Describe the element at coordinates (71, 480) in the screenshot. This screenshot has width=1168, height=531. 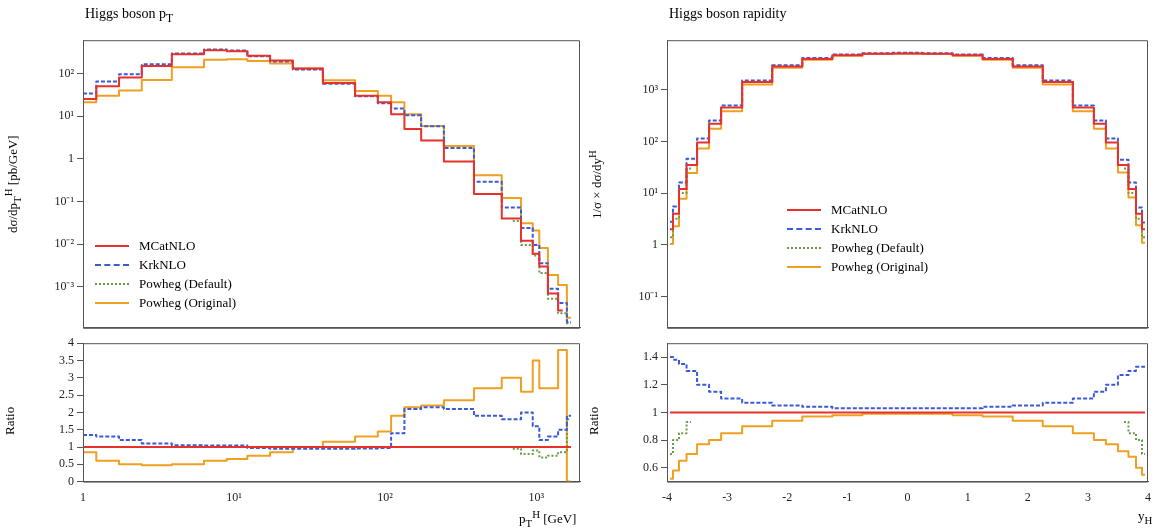
I see `y-tick-label: 0` at that location.